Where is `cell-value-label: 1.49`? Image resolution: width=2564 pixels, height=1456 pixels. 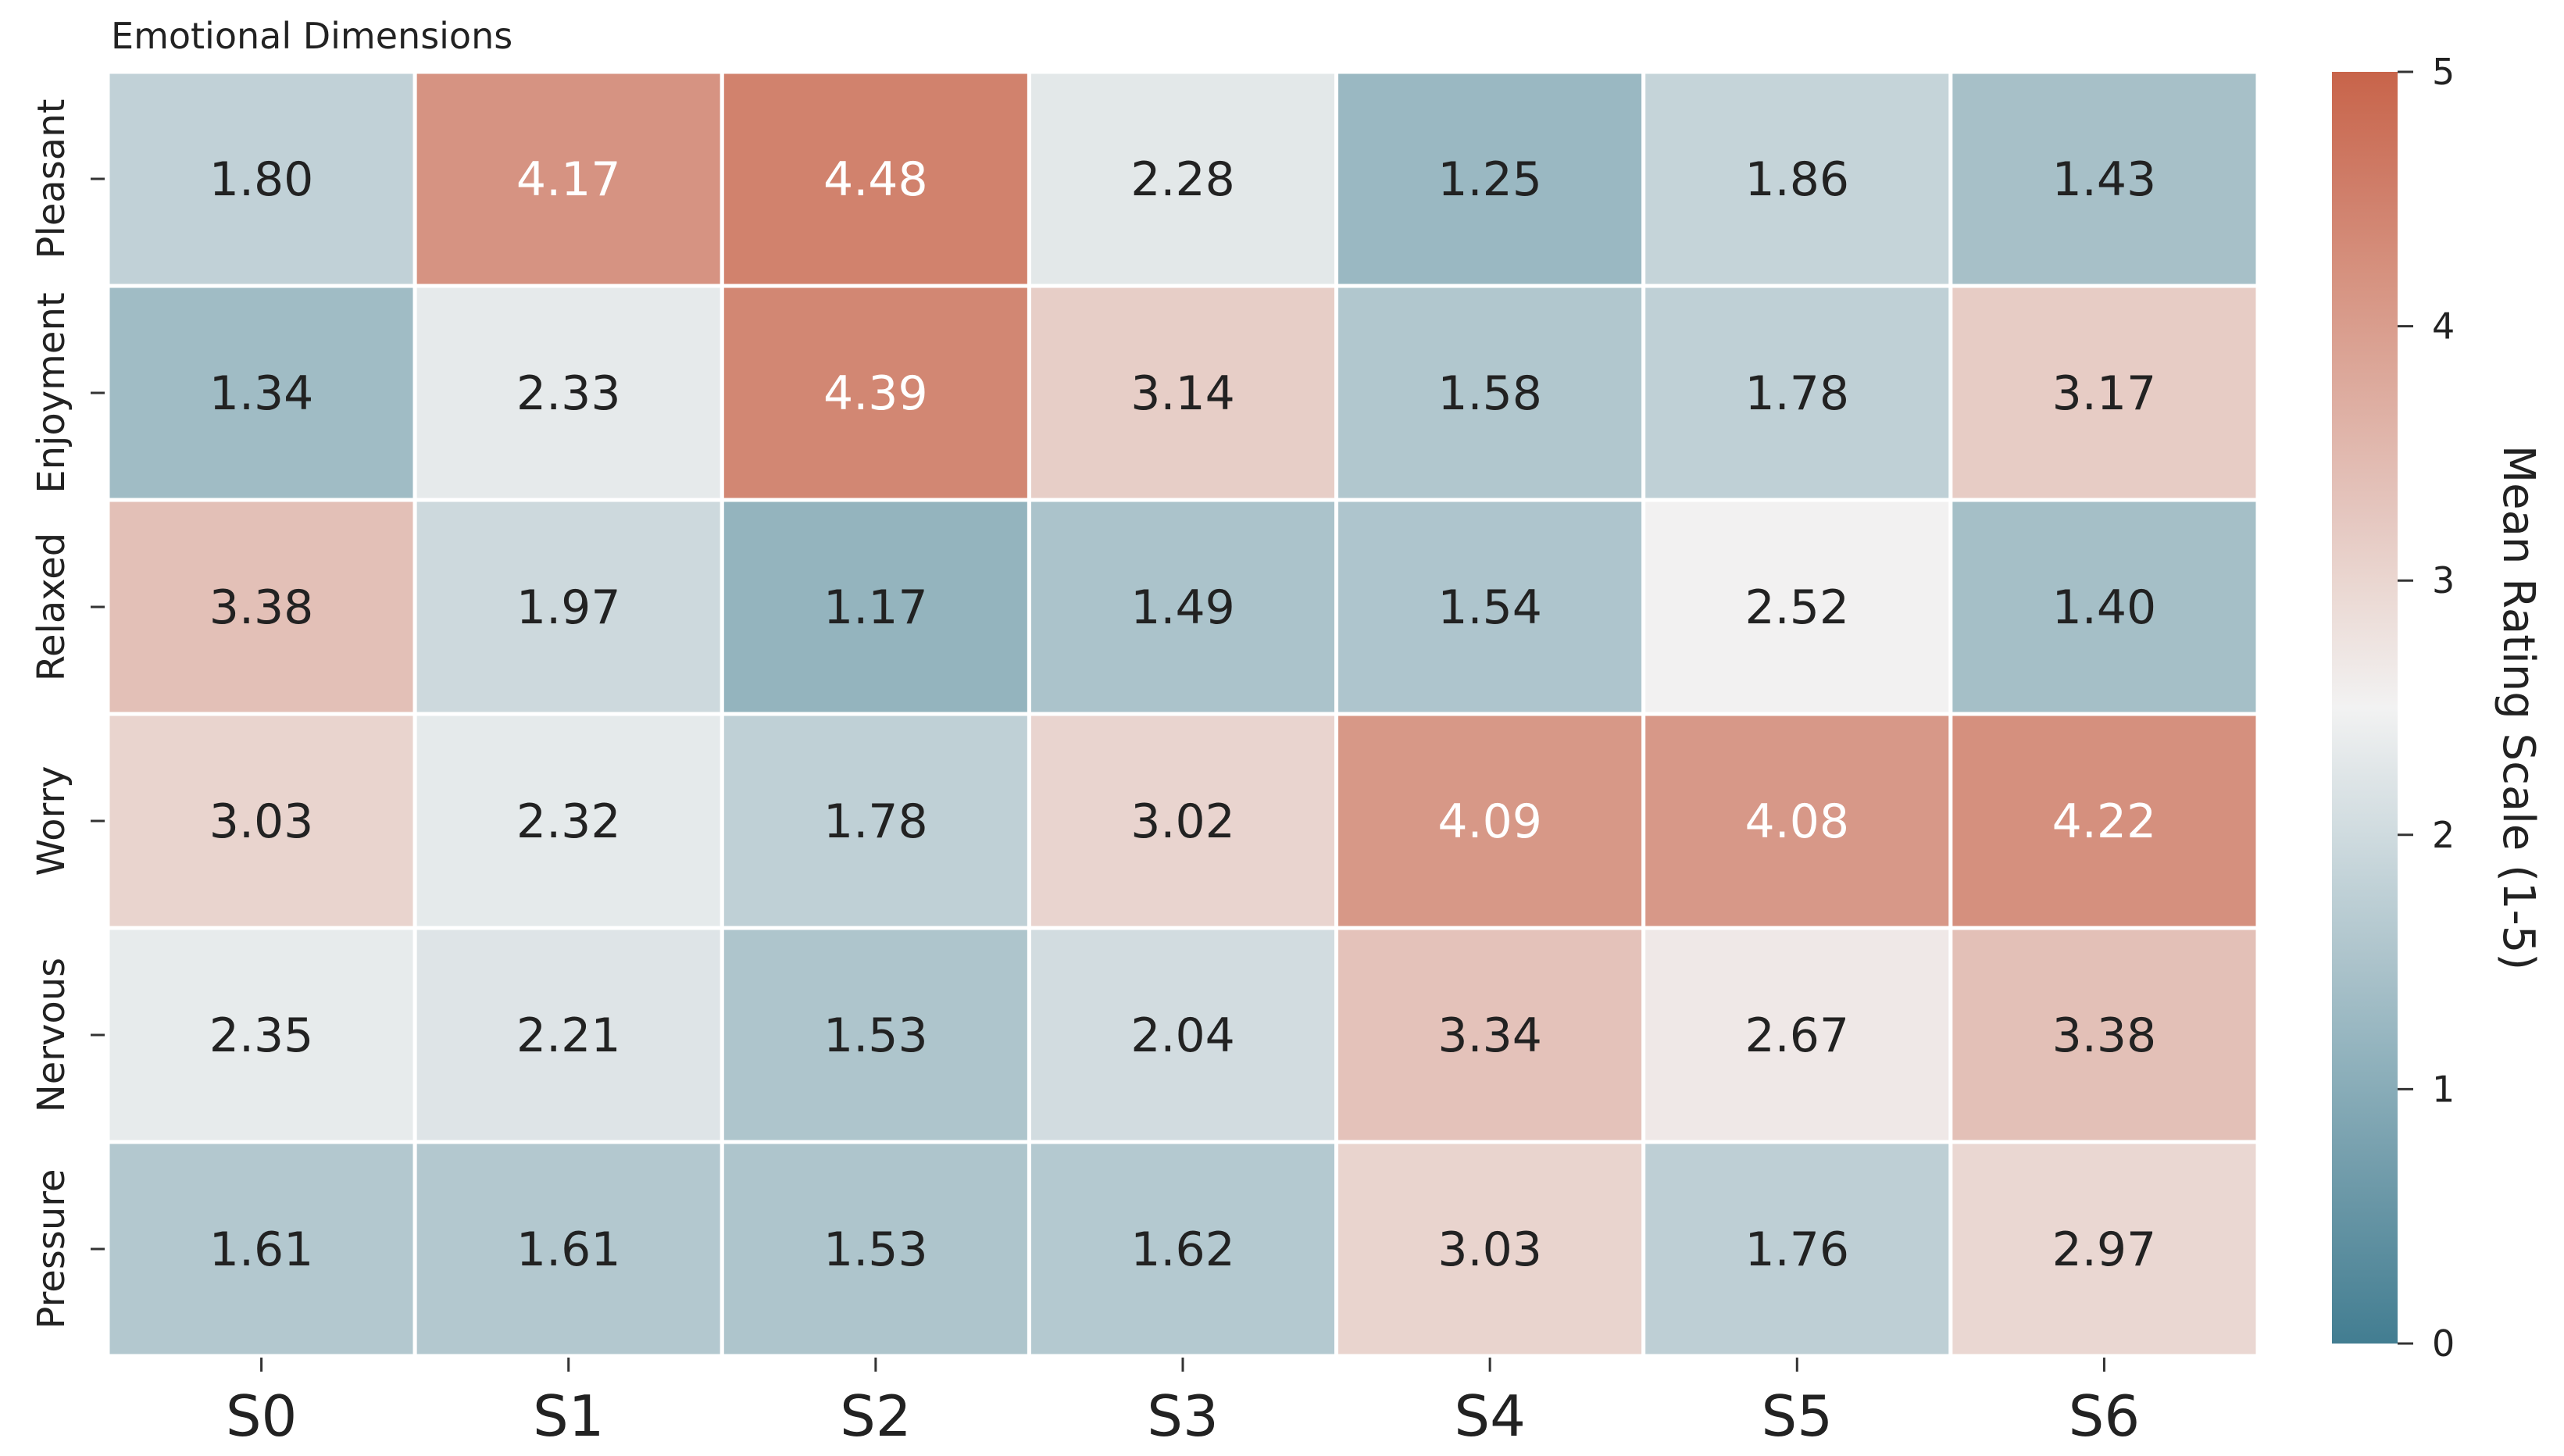
cell-value-label: 1.49 is located at coordinates (1182, 607).